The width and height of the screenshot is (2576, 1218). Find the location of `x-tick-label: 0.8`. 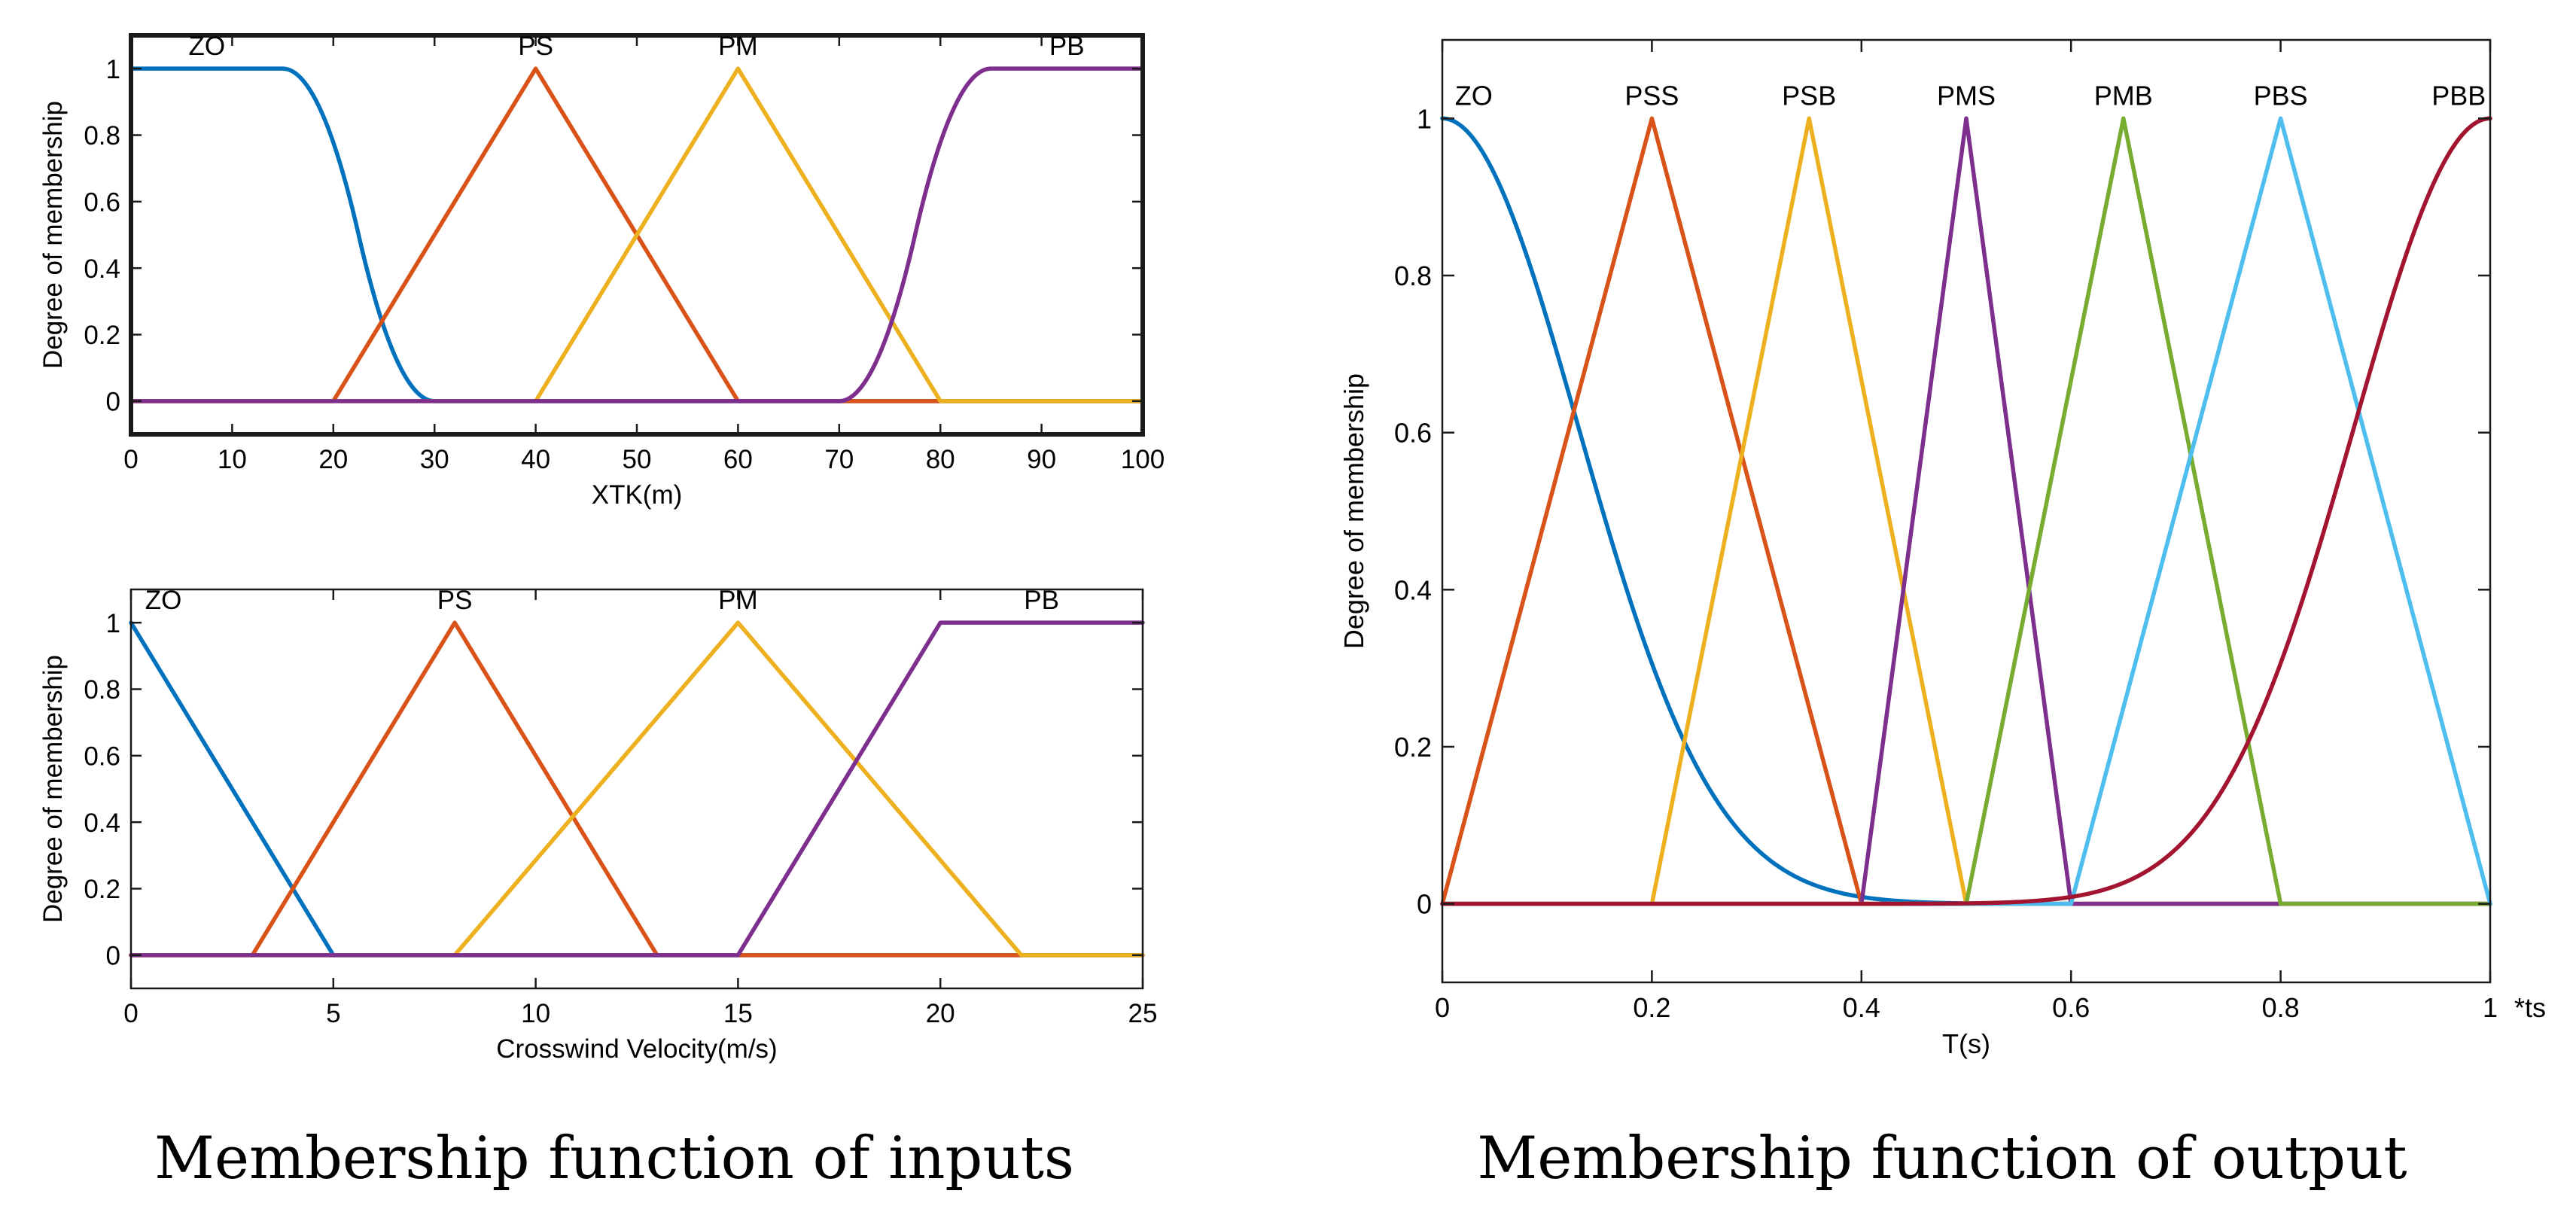

x-tick-label: 0.8 is located at coordinates (2281, 1008).